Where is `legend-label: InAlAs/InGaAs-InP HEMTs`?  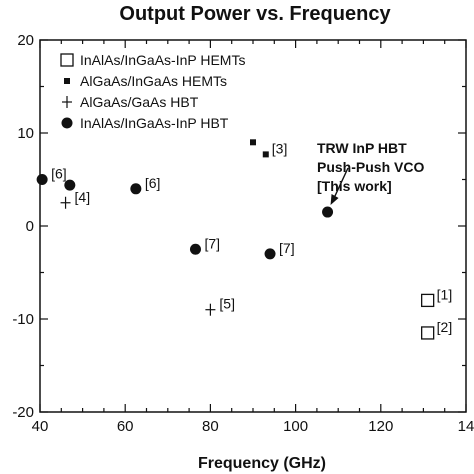 legend-label: InAlAs/InGaAs-InP HEMTs is located at coordinates (162, 60).